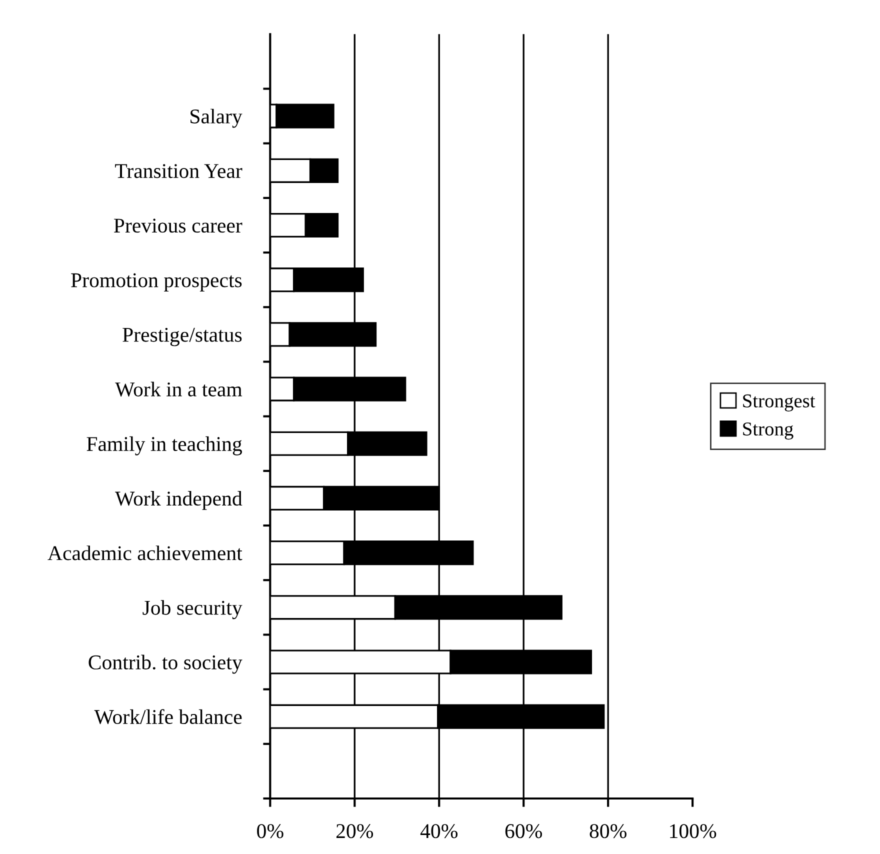 The width and height of the screenshot is (880, 854). I want to click on y-tick-label: Work/life balance, so click(168, 716).